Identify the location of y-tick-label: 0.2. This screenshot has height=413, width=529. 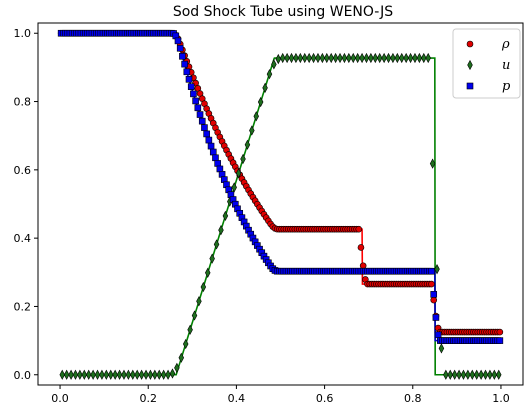
(23, 306).